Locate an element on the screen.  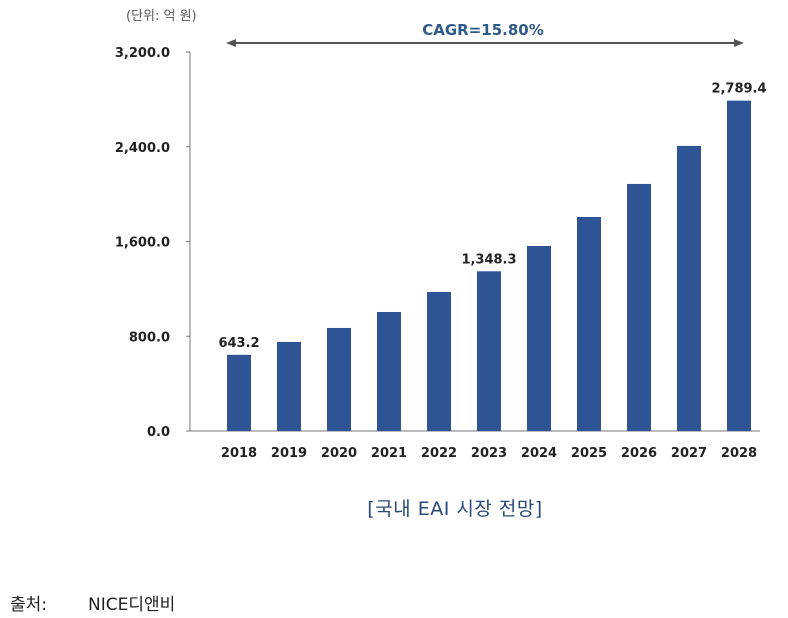
bar-2024 is located at coordinates (539, 338).